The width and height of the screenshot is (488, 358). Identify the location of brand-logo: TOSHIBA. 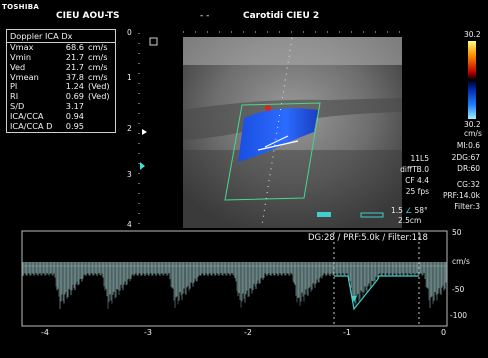
(21, 7).